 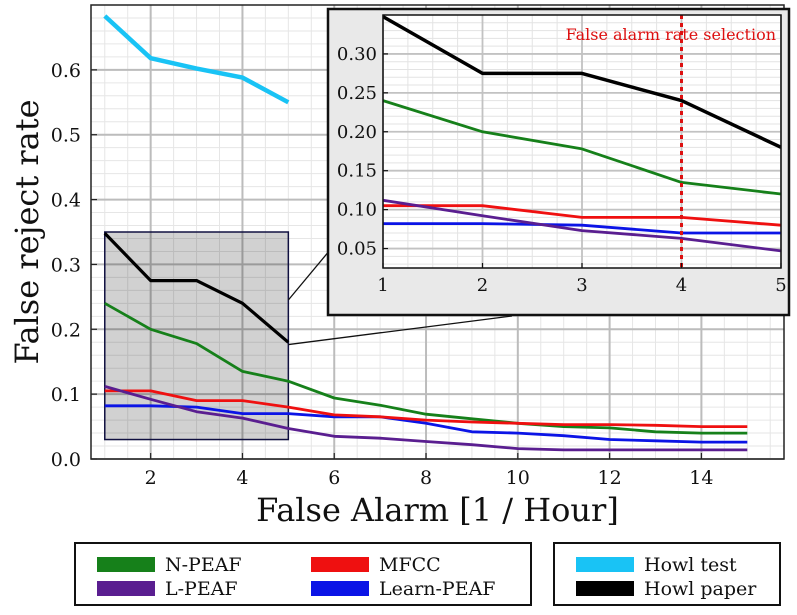 I want to click on connector-line-upper, so click(x=309, y=275).